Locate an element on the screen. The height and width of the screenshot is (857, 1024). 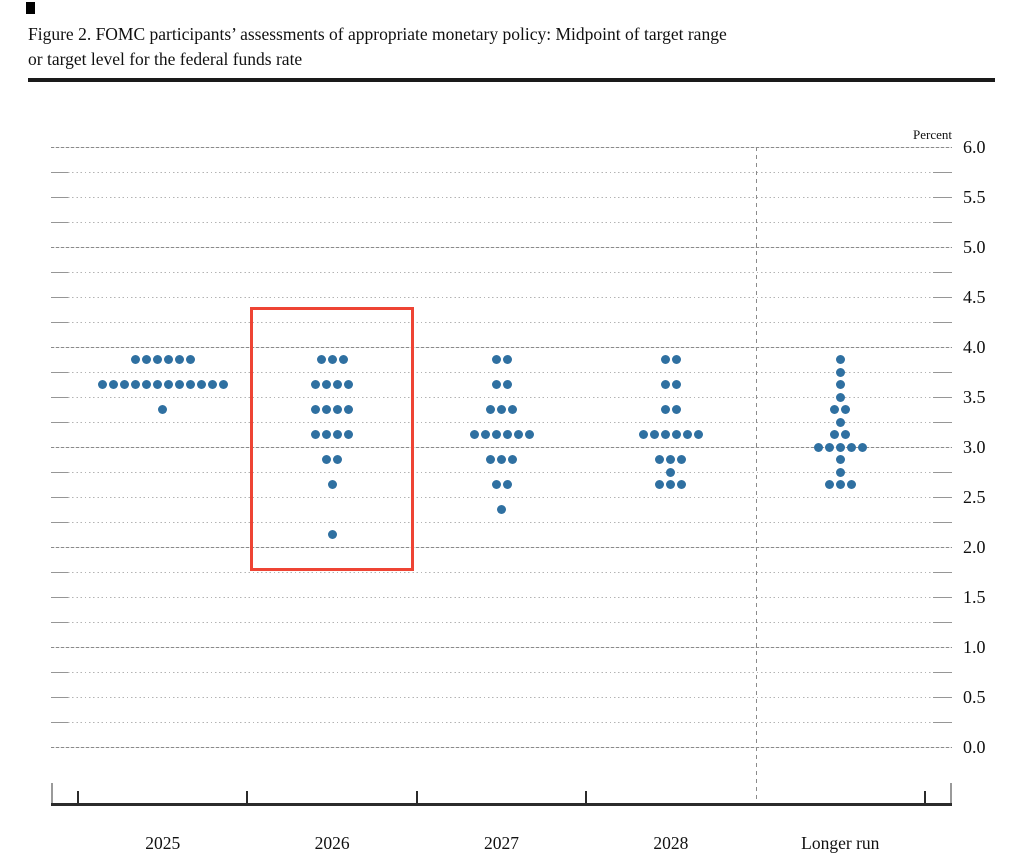
y-axis-tick-label: 6.0 is located at coordinates (974, 147).